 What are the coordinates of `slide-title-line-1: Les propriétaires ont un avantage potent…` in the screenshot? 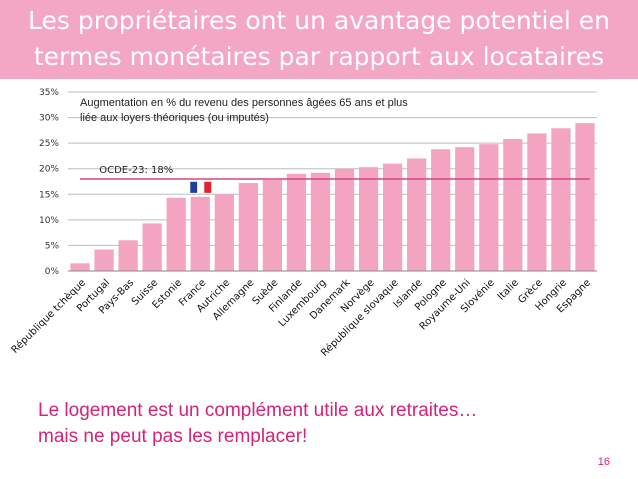 It's located at (319, 20).